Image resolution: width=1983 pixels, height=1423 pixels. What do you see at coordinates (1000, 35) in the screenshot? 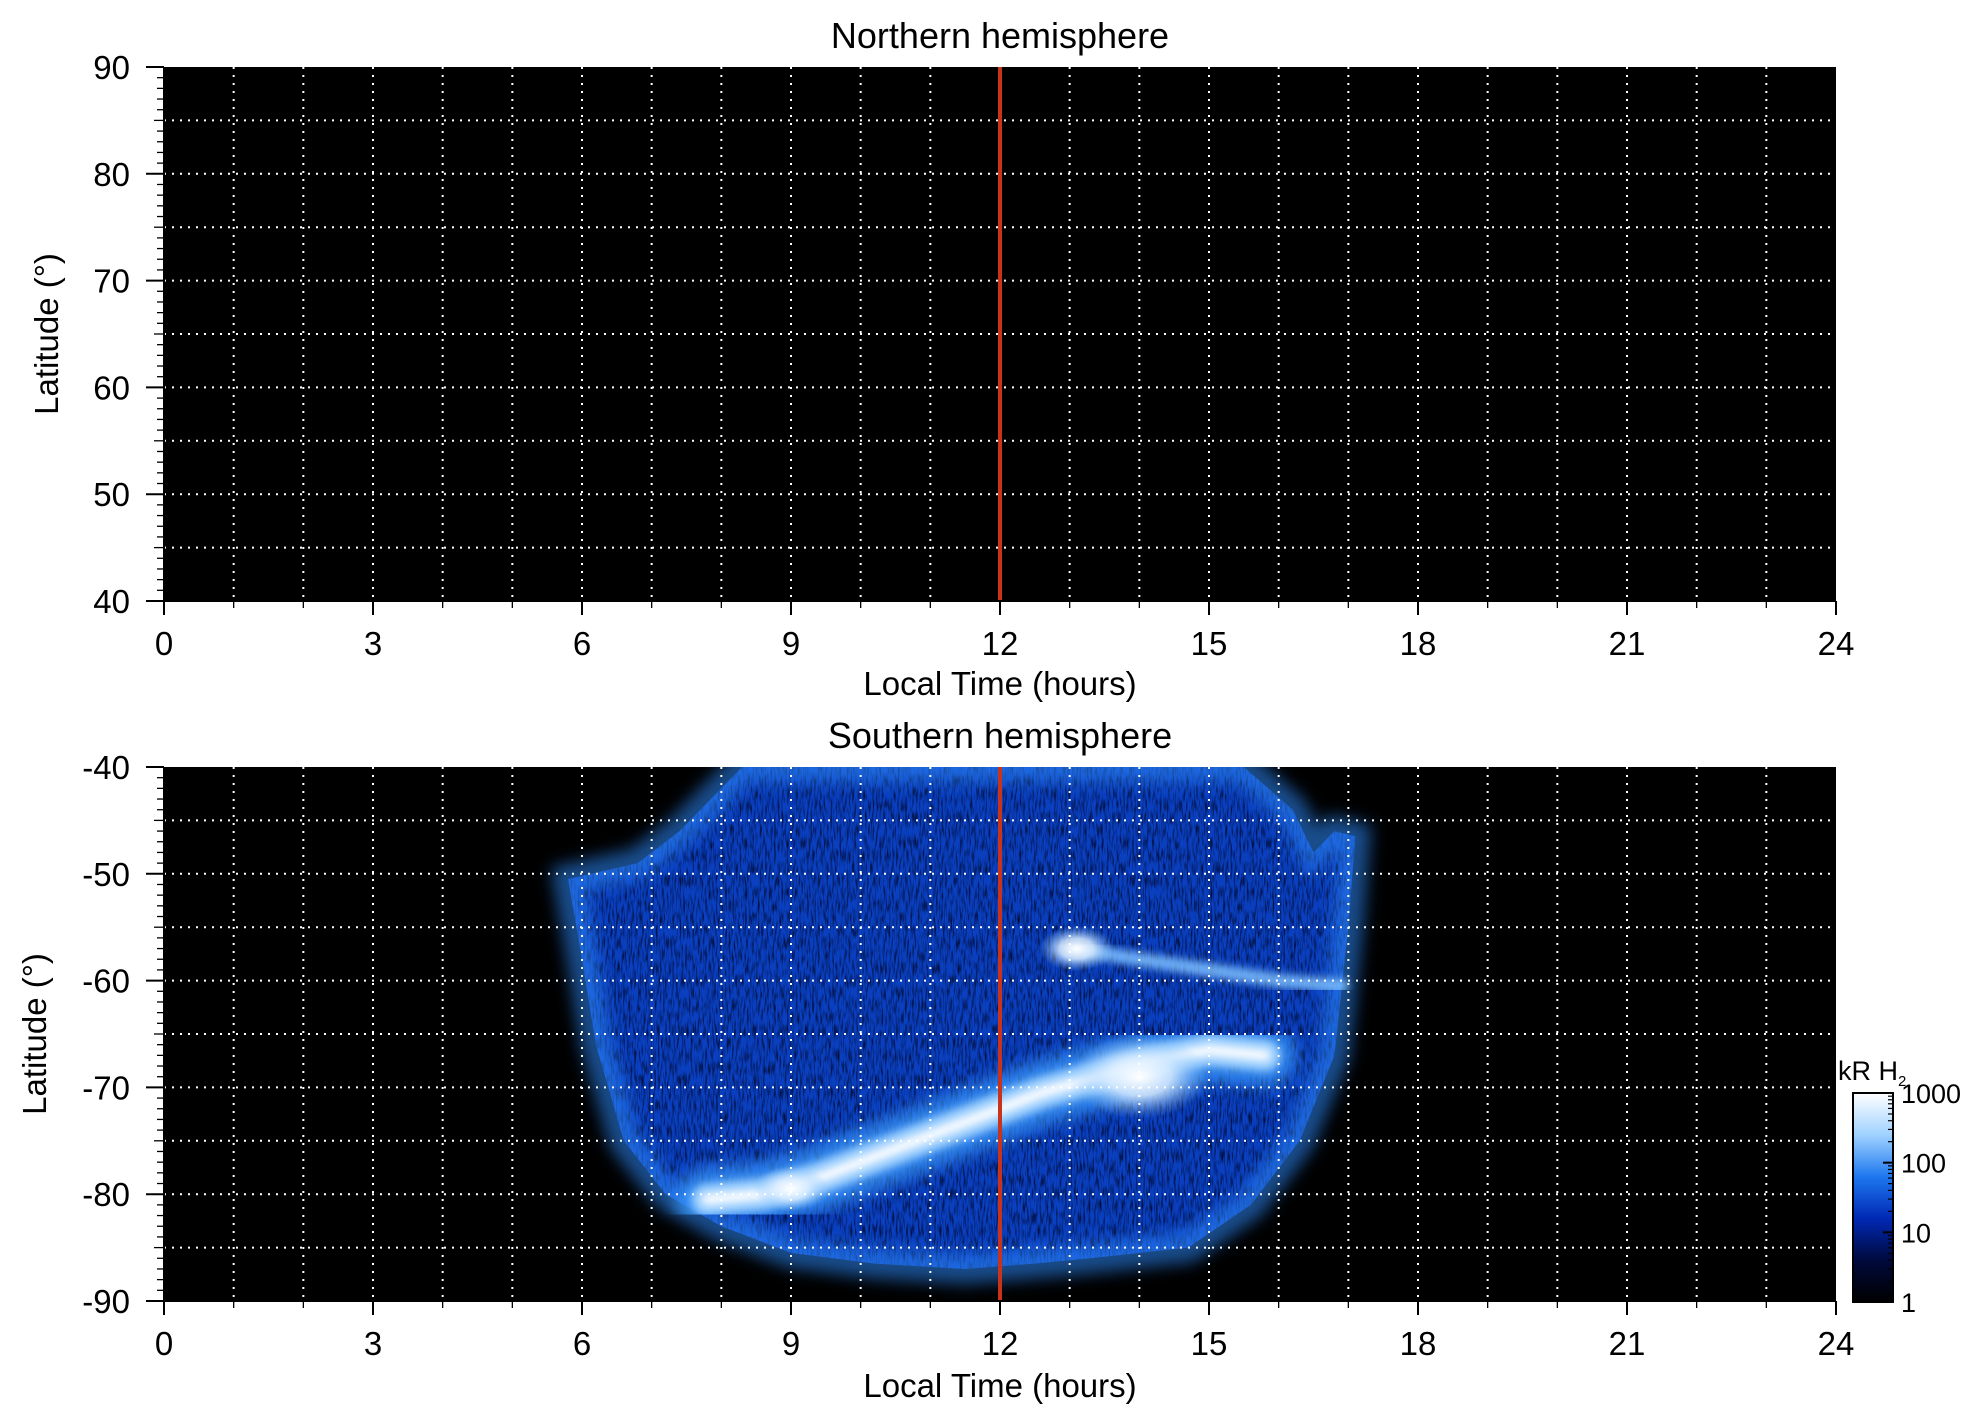
I see `north-title: Northern hemisphere` at bounding box center [1000, 35].